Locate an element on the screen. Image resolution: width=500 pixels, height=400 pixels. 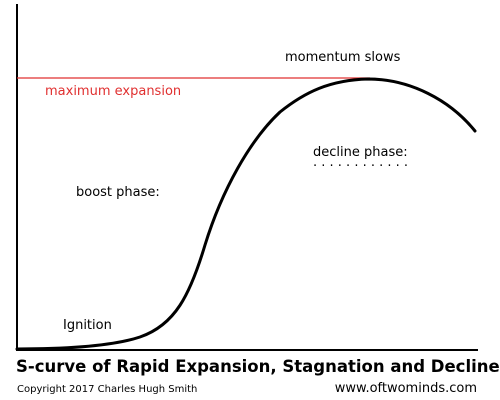
copyright-text: Copyright 2017 Charles Hugh Smith is located at coordinates (107, 389).